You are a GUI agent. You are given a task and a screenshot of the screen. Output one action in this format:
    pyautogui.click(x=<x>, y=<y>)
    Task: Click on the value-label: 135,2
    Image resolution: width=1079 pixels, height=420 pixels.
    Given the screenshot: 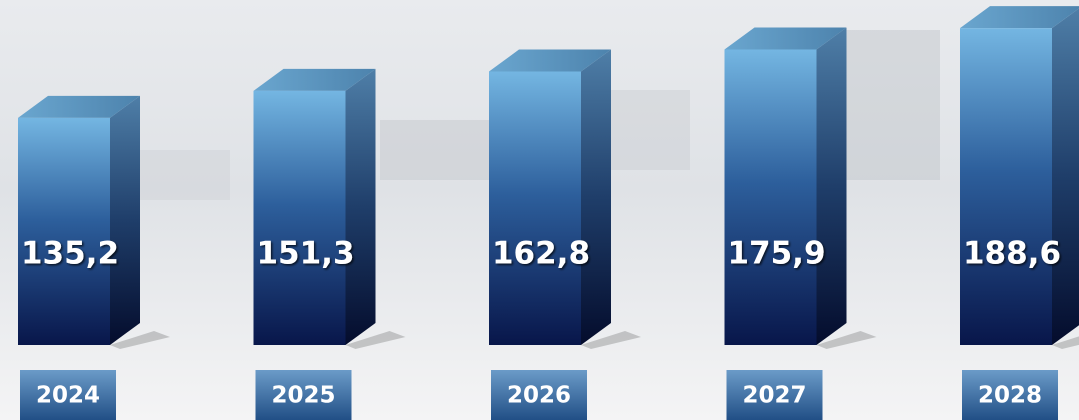 What is the action you would take?
    pyautogui.click(x=70, y=254)
    